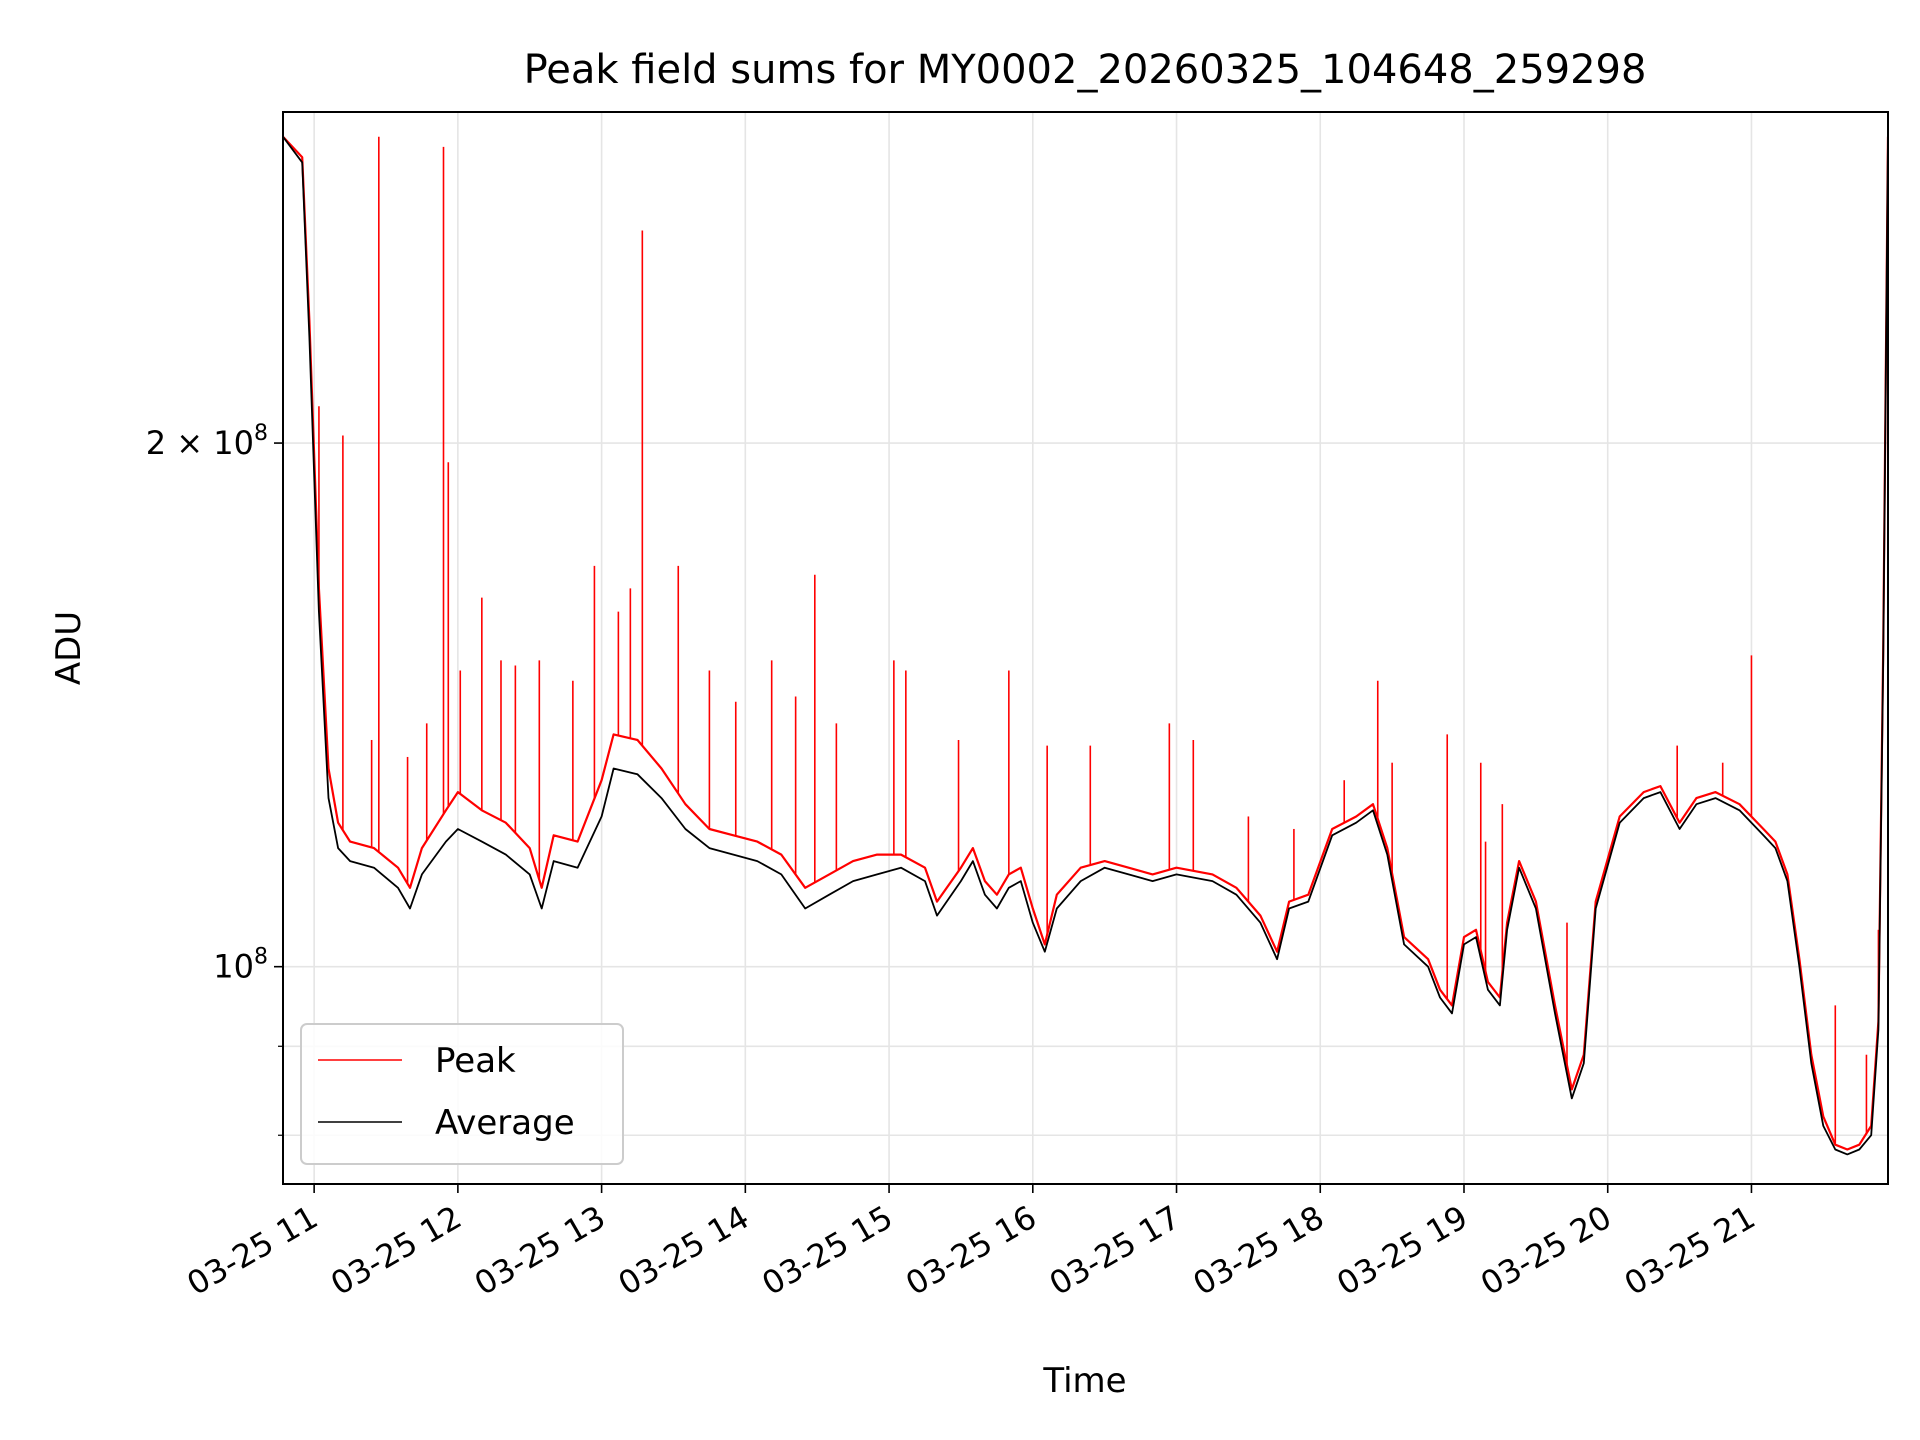 Image resolution: width=1920 pixels, height=1440 pixels. I want to click on x-axis-label: Time, so click(1084, 1381).